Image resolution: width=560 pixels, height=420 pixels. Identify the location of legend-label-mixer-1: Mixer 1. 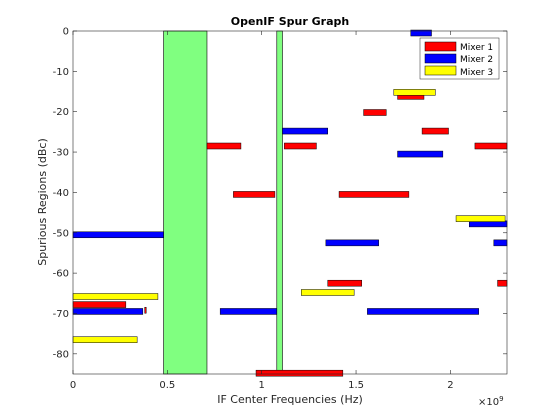
(476, 48).